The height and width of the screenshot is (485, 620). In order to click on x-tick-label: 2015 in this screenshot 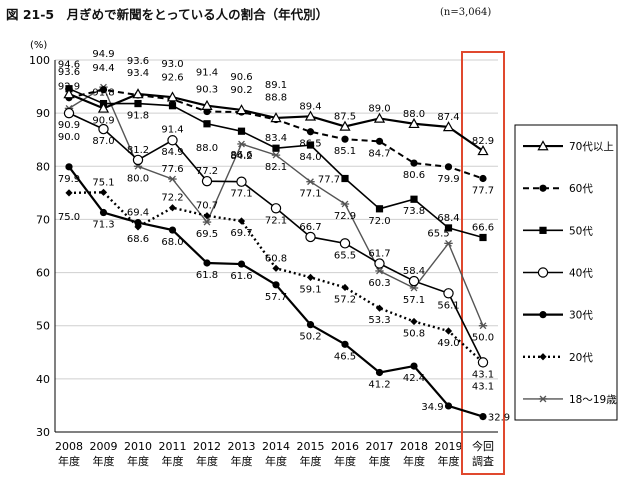, I will do `click(311, 446)`.